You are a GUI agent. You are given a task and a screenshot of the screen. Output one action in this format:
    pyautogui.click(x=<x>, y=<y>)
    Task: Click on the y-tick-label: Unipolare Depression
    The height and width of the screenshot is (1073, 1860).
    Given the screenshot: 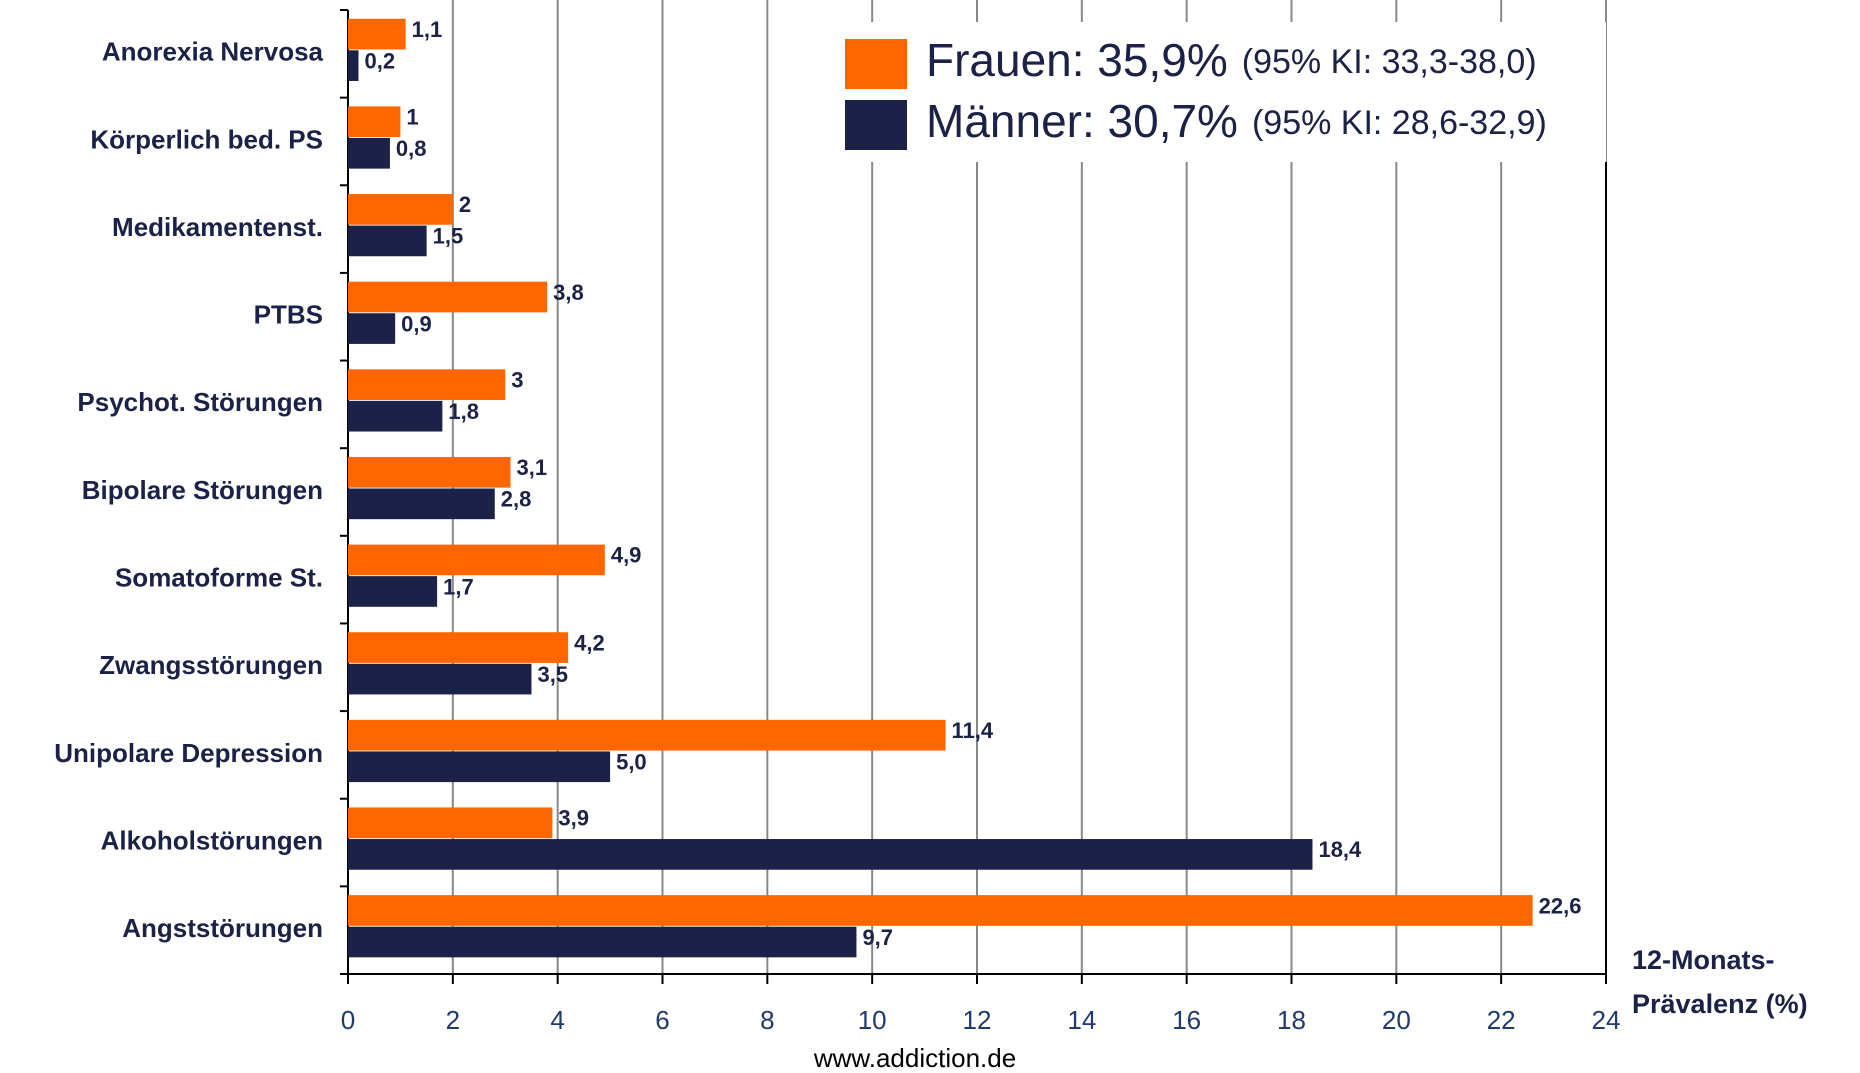 What is the action you would take?
    pyautogui.click(x=188, y=753)
    